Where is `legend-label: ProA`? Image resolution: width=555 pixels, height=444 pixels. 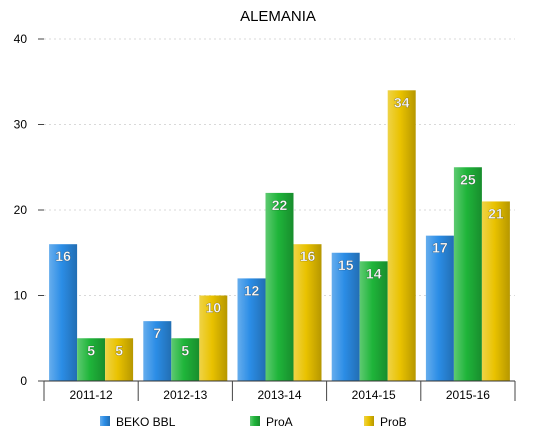 legend-label: ProA is located at coordinates (279, 422).